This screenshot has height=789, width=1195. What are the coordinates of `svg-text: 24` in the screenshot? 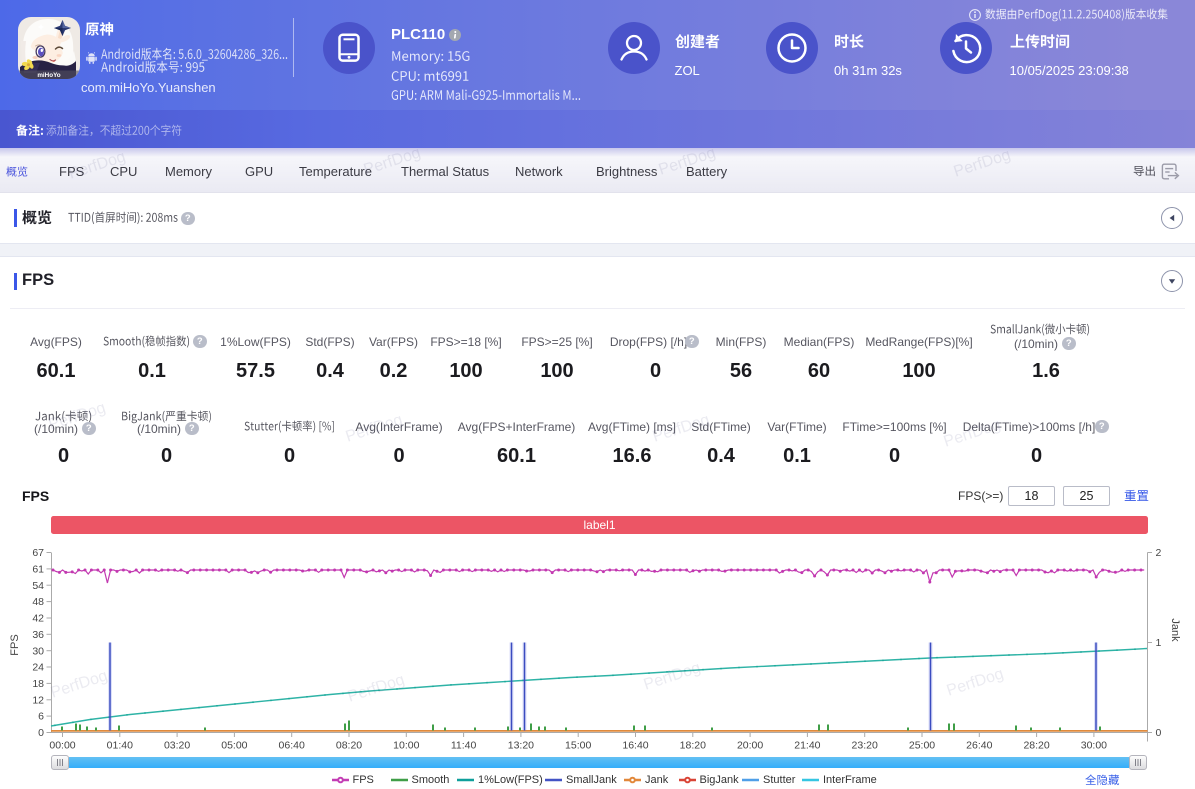 It's located at (38, 668).